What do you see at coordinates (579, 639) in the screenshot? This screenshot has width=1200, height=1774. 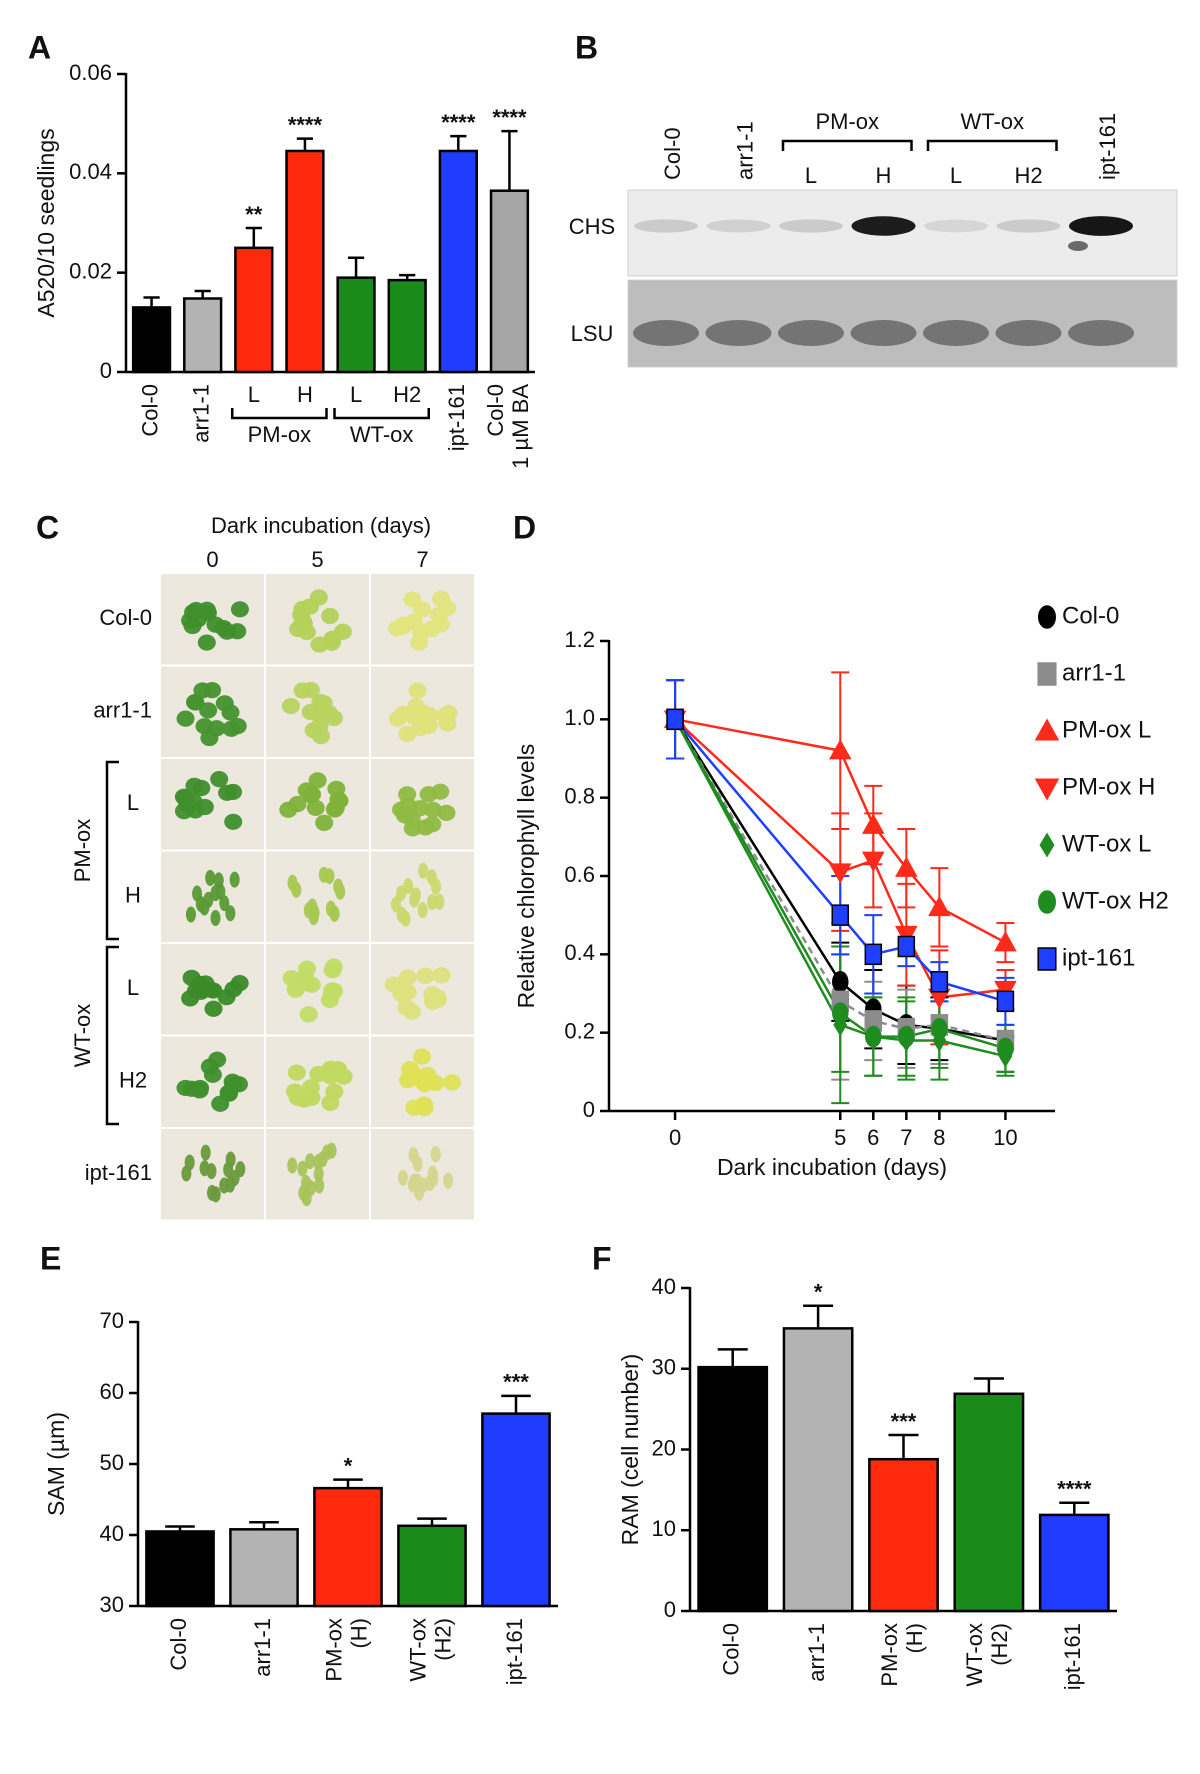 I see `y-tick-label: 1.2` at bounding box center [579, 639].